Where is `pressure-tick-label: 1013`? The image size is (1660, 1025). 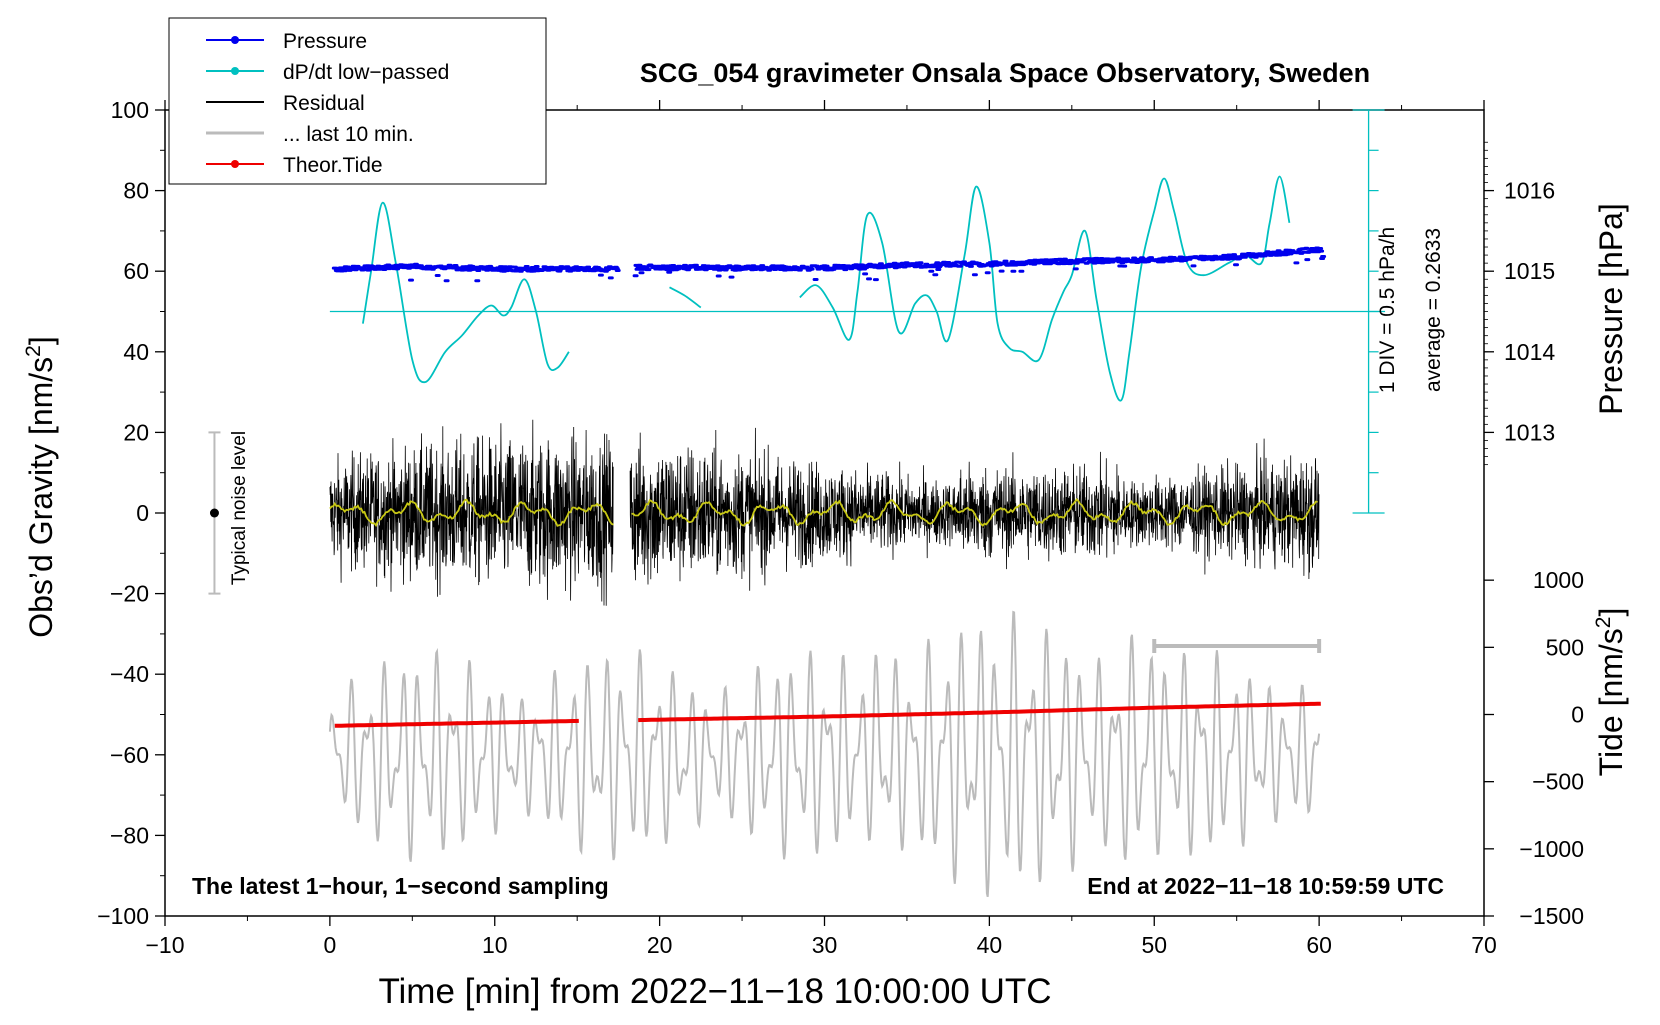
pressure-tick-label: 1013 is located at coordinates (1529, 432).